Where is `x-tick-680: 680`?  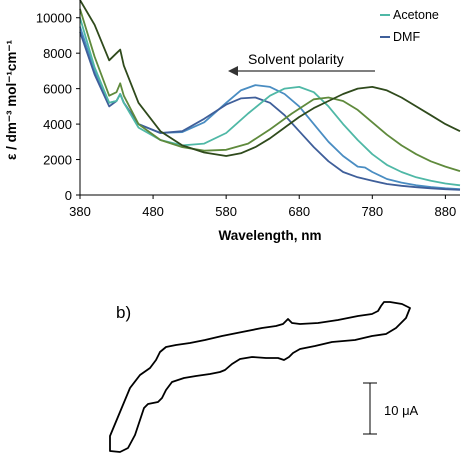 x-tick-680: 680 is located at coordinates (299, 207).